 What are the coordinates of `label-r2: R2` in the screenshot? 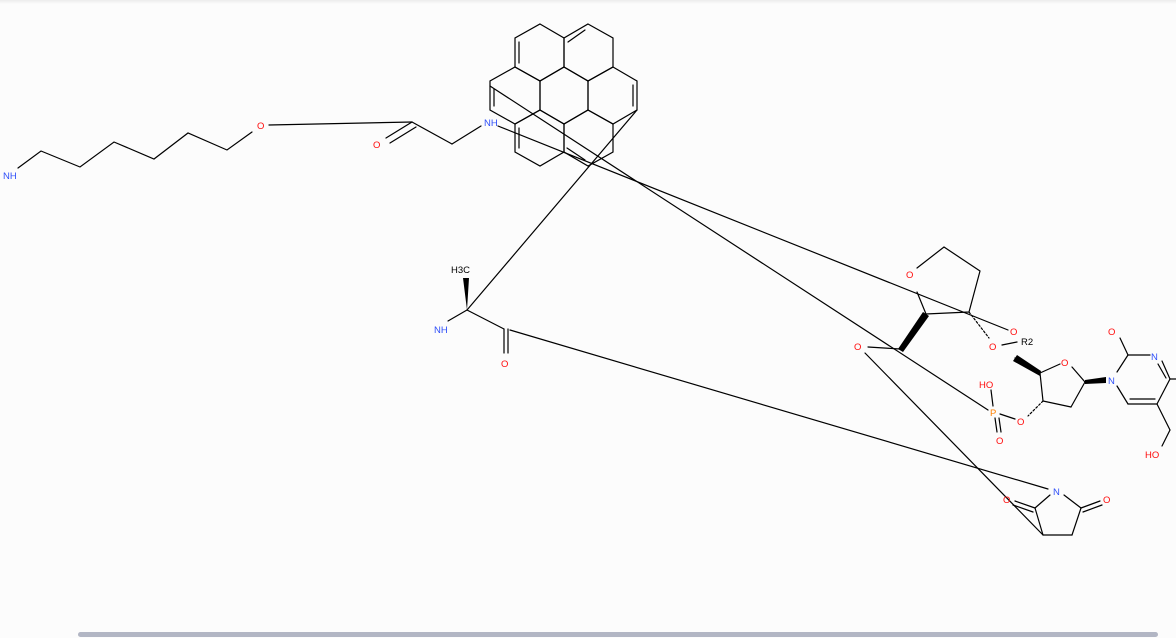 It's located at (1027, 342).